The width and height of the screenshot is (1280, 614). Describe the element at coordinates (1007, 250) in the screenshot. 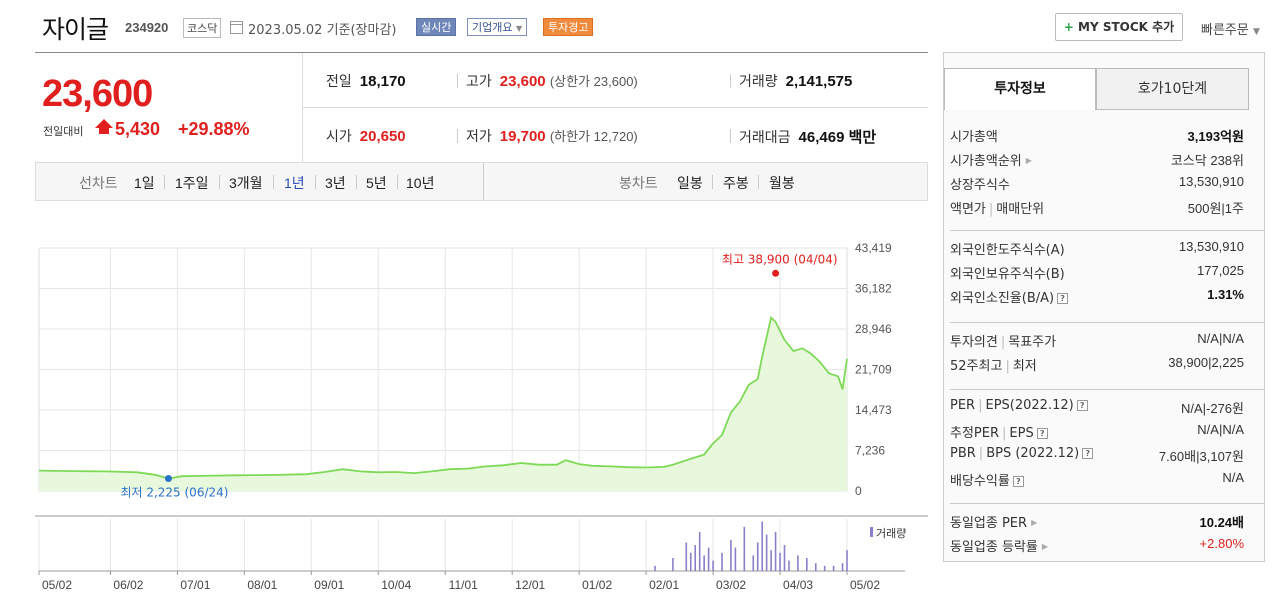

I see `info-label: 외국인한도주식수(A)` at that location.